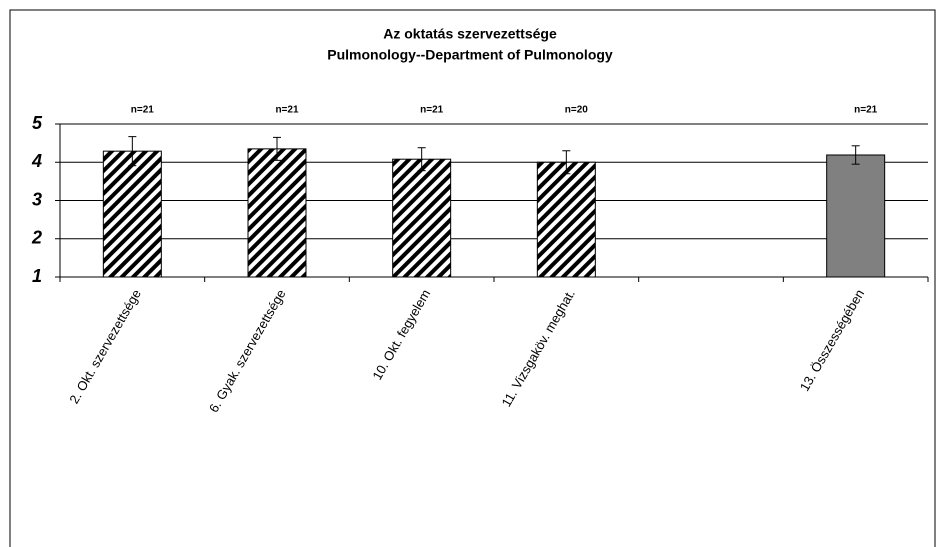 This screenshot has width=940, height=547. What do you see at coordinates (36, 238) in the screenshot?
I see `y-tick-label: 2` at bounding box center [36, 238].